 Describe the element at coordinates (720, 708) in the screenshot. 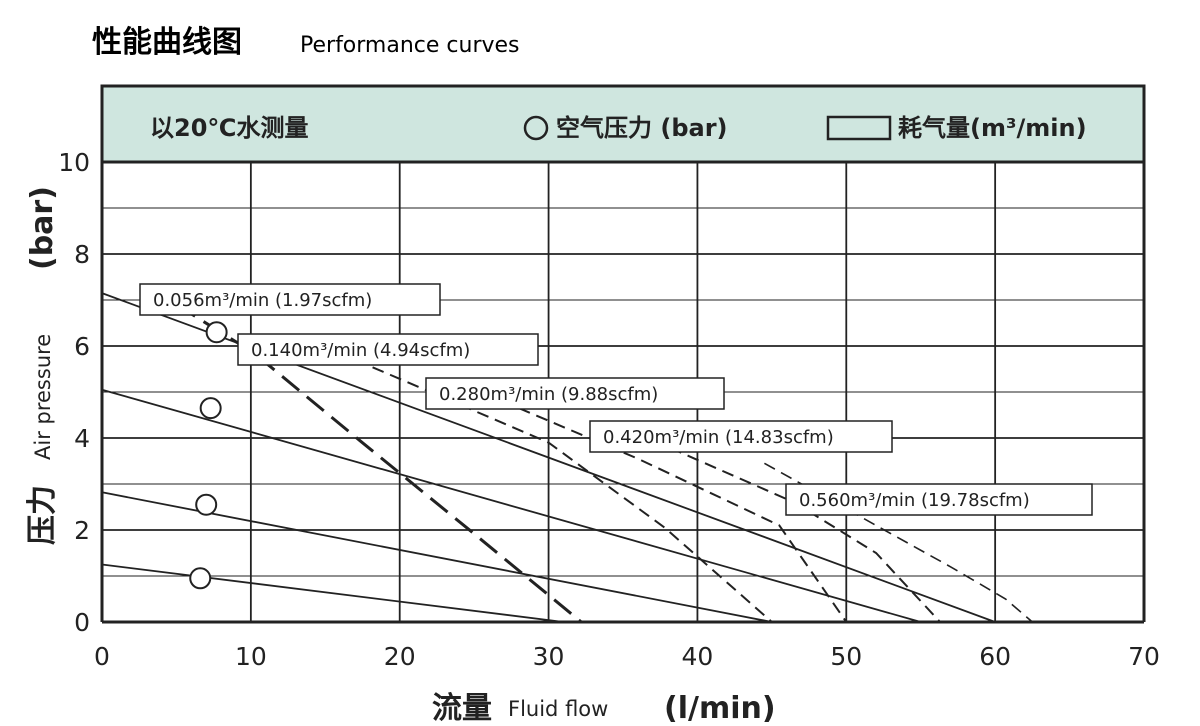

I see `x-axis-unit: (l/min)` at that location.